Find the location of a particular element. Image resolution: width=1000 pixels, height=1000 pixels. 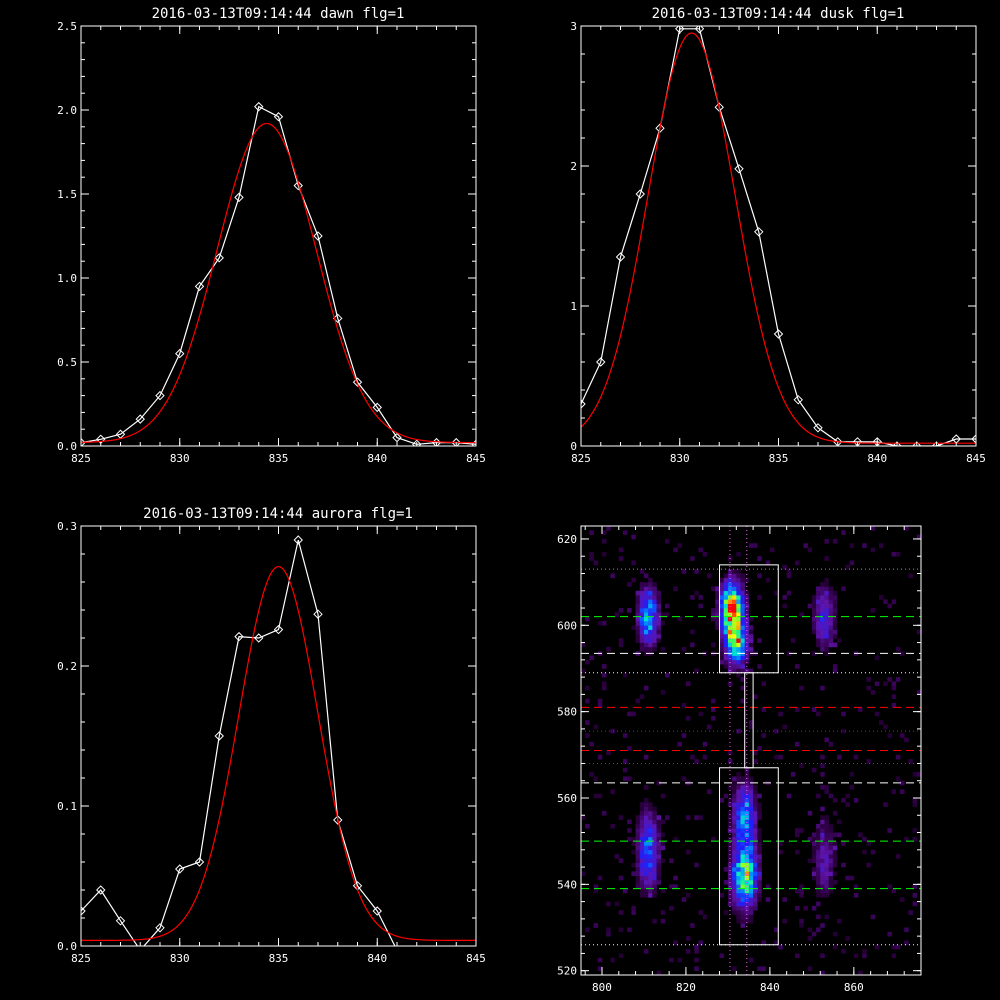

x-tick-label: 830 is located at coordinates (180, 958).